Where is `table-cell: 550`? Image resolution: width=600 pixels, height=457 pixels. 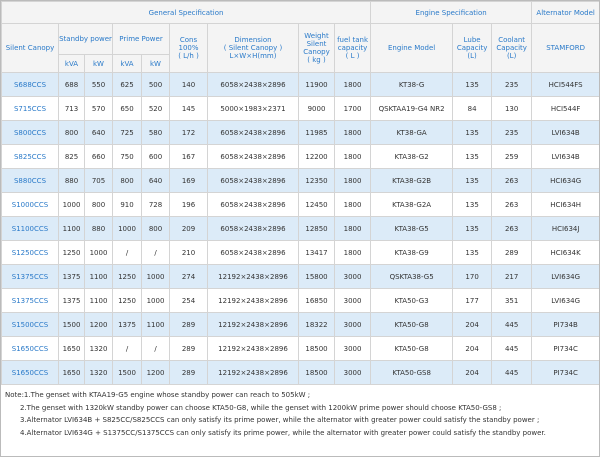
table-cell: 550 is located at coordinates (98, 84).